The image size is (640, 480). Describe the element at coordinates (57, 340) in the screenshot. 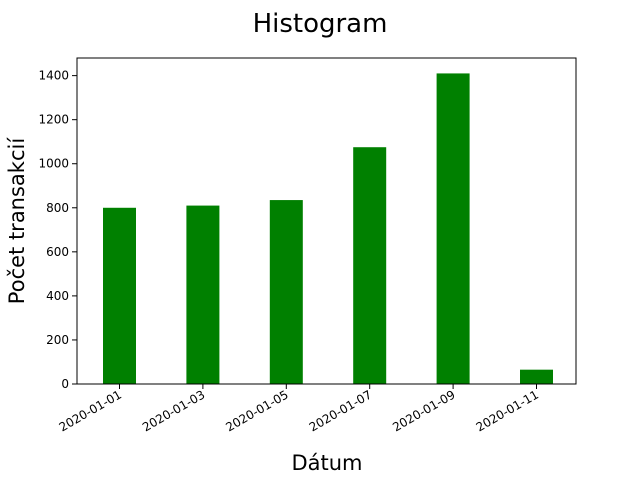

I see `y-tick-label: 200` at that location.